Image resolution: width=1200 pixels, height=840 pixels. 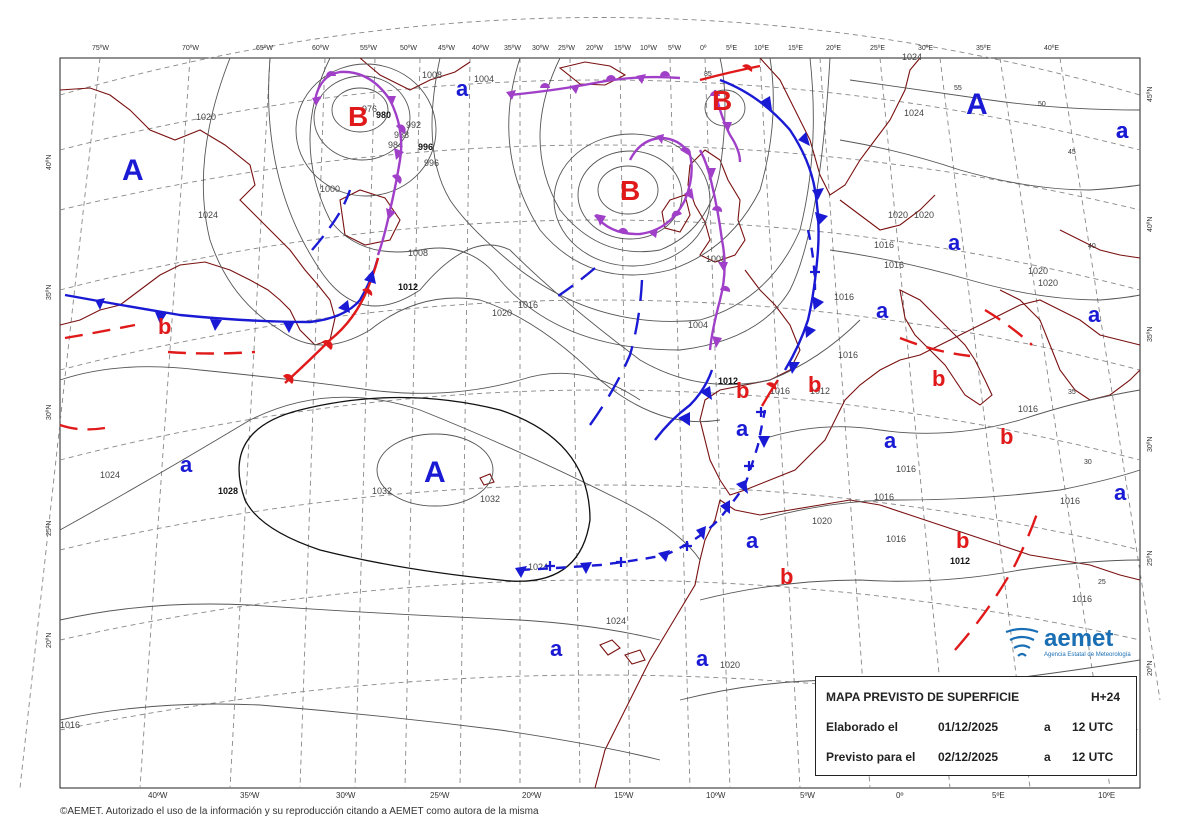 What do you see at coordinates (446, 48) in the screenshot?
I see `lon-label: 45ºW` at bounding box center [446, 48].